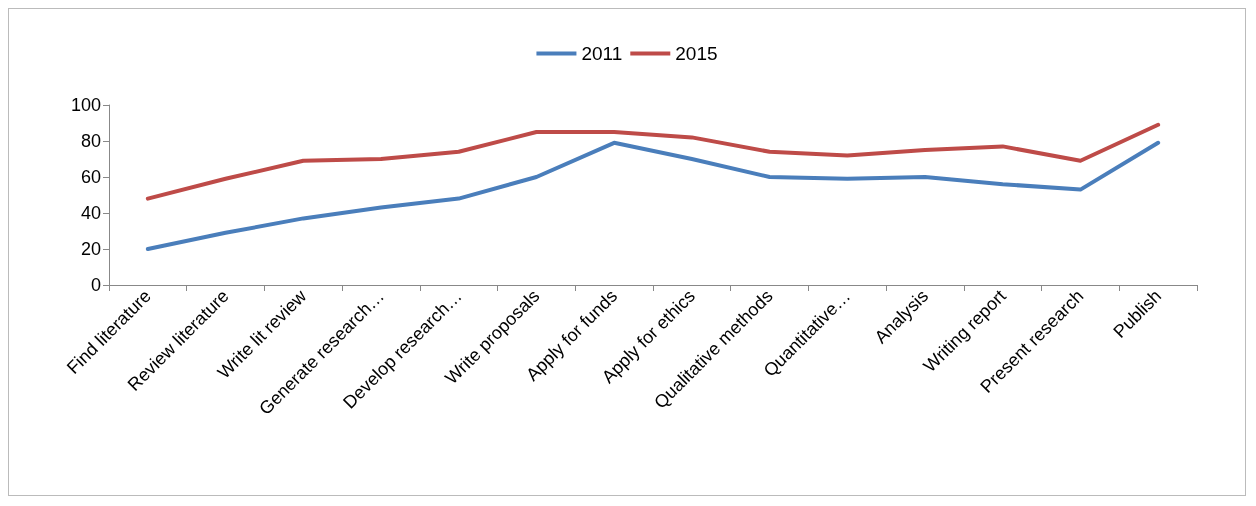 The image size is (1256, 506). What do you see at coordinates (90, 213) in the screenshot?
I see `y-tick-label: 40` at bounding box center [90, 213].